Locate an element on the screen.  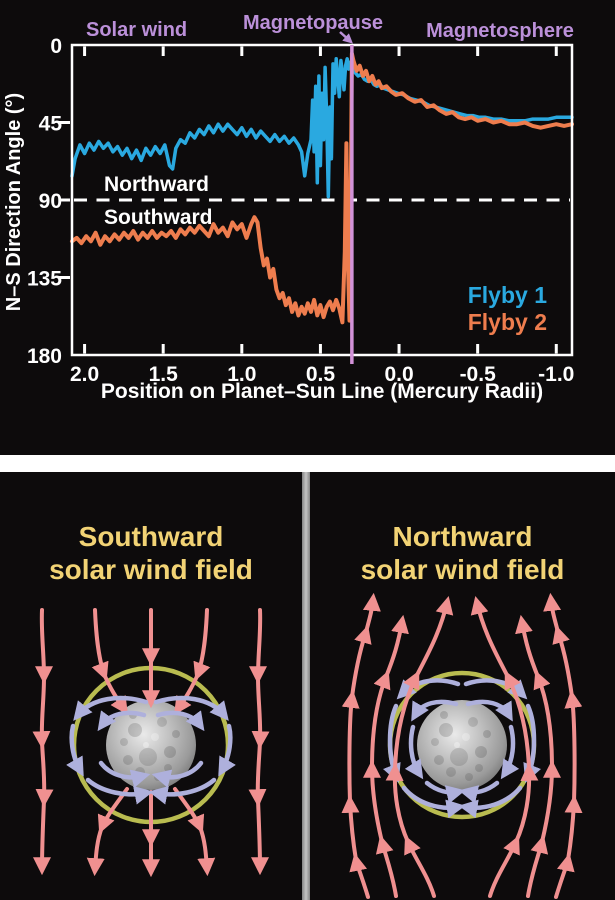
x-tick-label: 1.0 is located at coordinates (241, 374).